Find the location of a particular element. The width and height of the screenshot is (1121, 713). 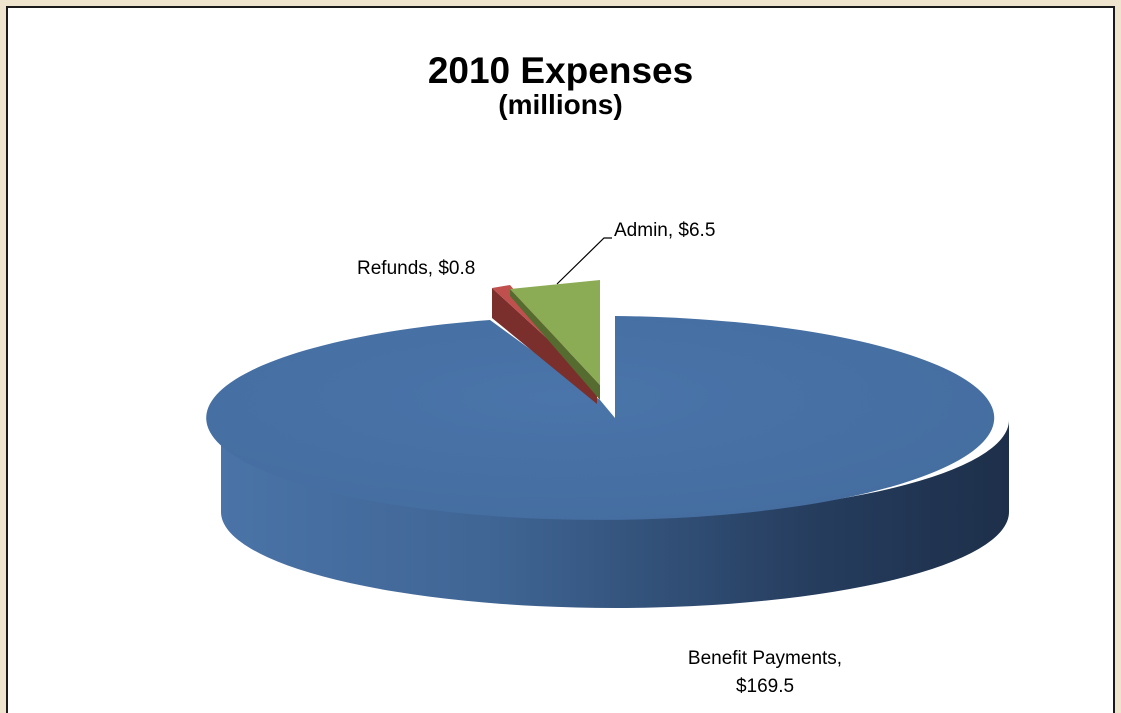

label-refunds: Refunds, $0.8 is located at coordinates (416, 268).